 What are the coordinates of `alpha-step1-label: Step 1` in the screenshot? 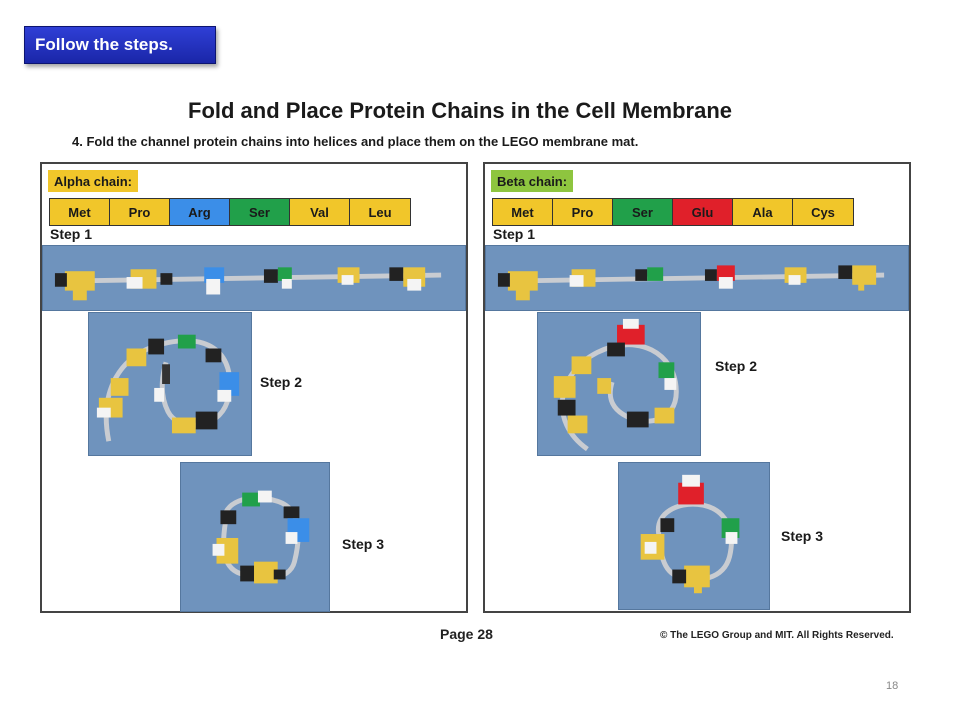 It's located at (71, 234).